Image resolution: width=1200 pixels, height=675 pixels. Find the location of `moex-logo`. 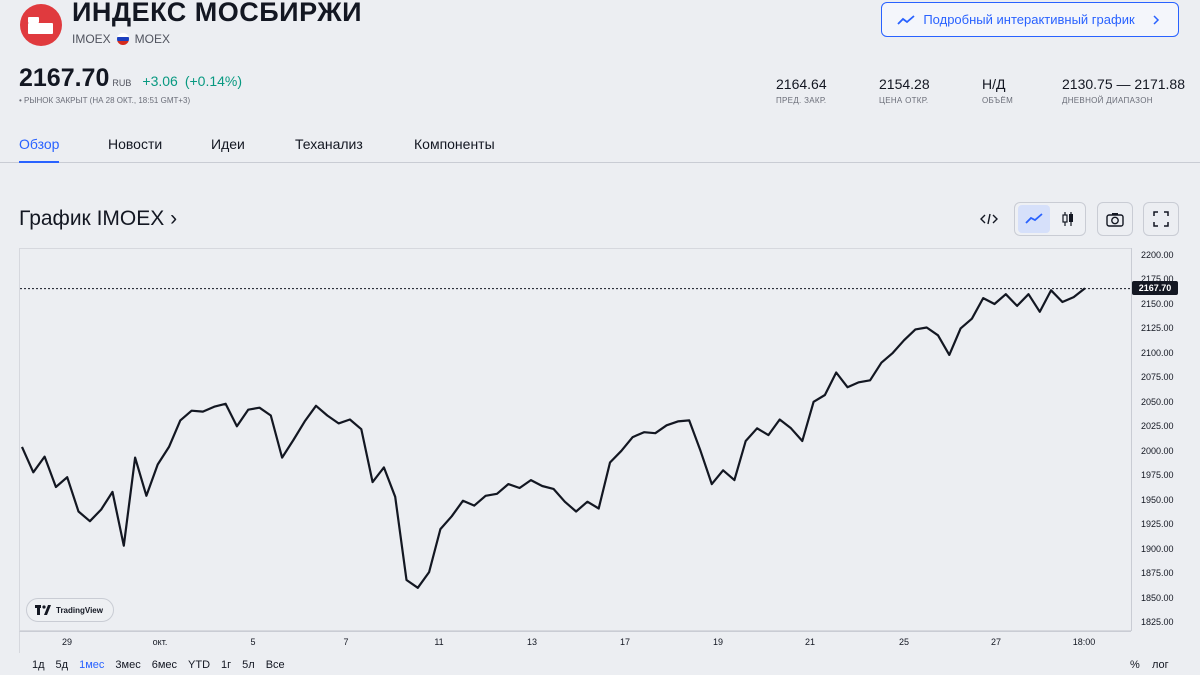

moex-logo is located at coordinates (41, 25).